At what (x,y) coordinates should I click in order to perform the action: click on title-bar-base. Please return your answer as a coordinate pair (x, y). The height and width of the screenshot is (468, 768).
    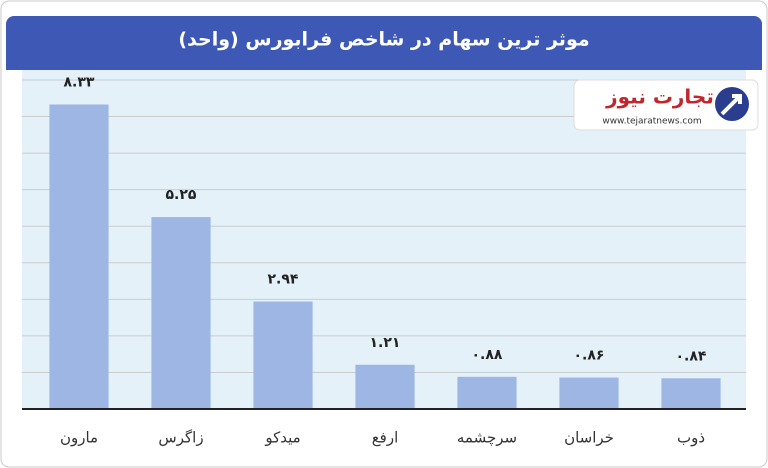
    Looking at the image, I should click on (384, 55).